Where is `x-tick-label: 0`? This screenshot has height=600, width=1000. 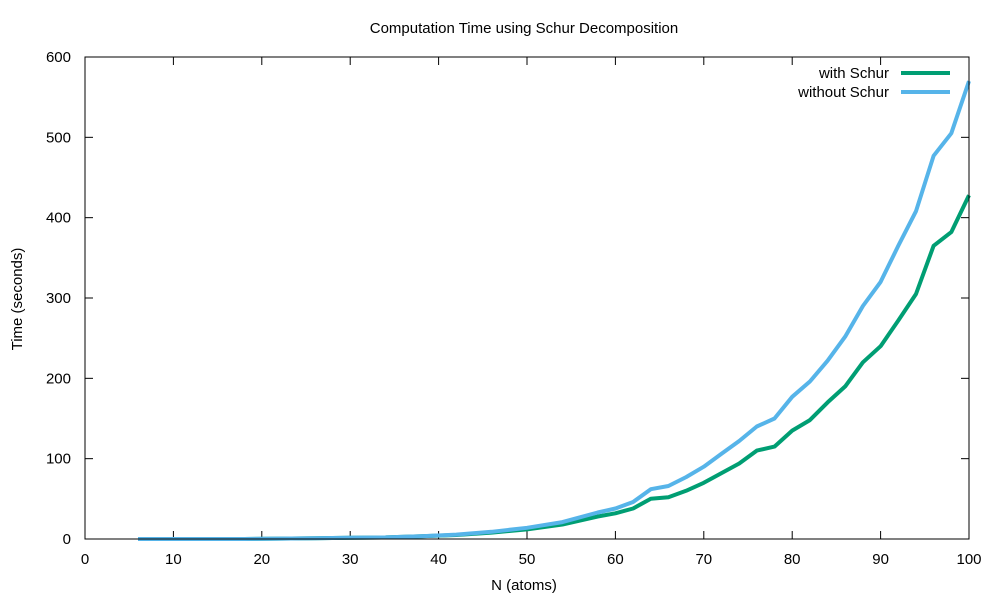 x-tick-label: 0 is located at coordinates (85, 559).